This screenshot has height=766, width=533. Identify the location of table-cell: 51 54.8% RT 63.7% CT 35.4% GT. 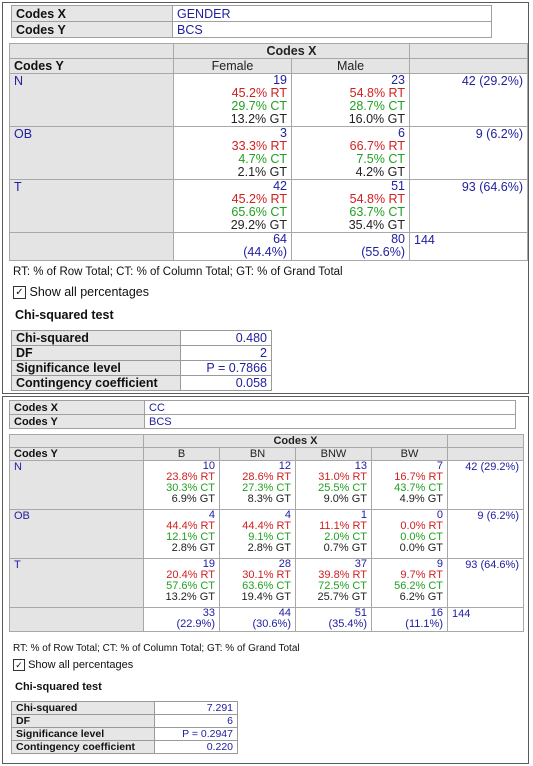
(350, 206).